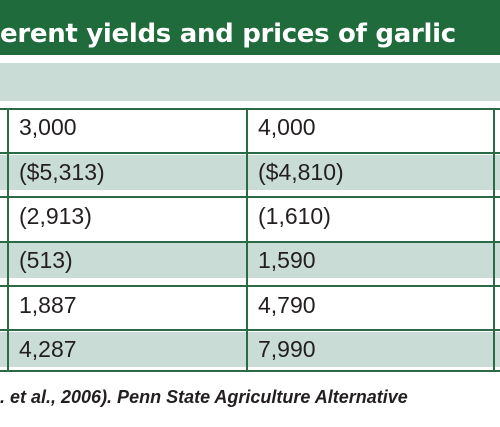 This screenshot has height=427, width=500. What do you see at coordinates (287, 127) in the screenshot?
I see `table-cell: 4,000` at bounding box center [287, 127].